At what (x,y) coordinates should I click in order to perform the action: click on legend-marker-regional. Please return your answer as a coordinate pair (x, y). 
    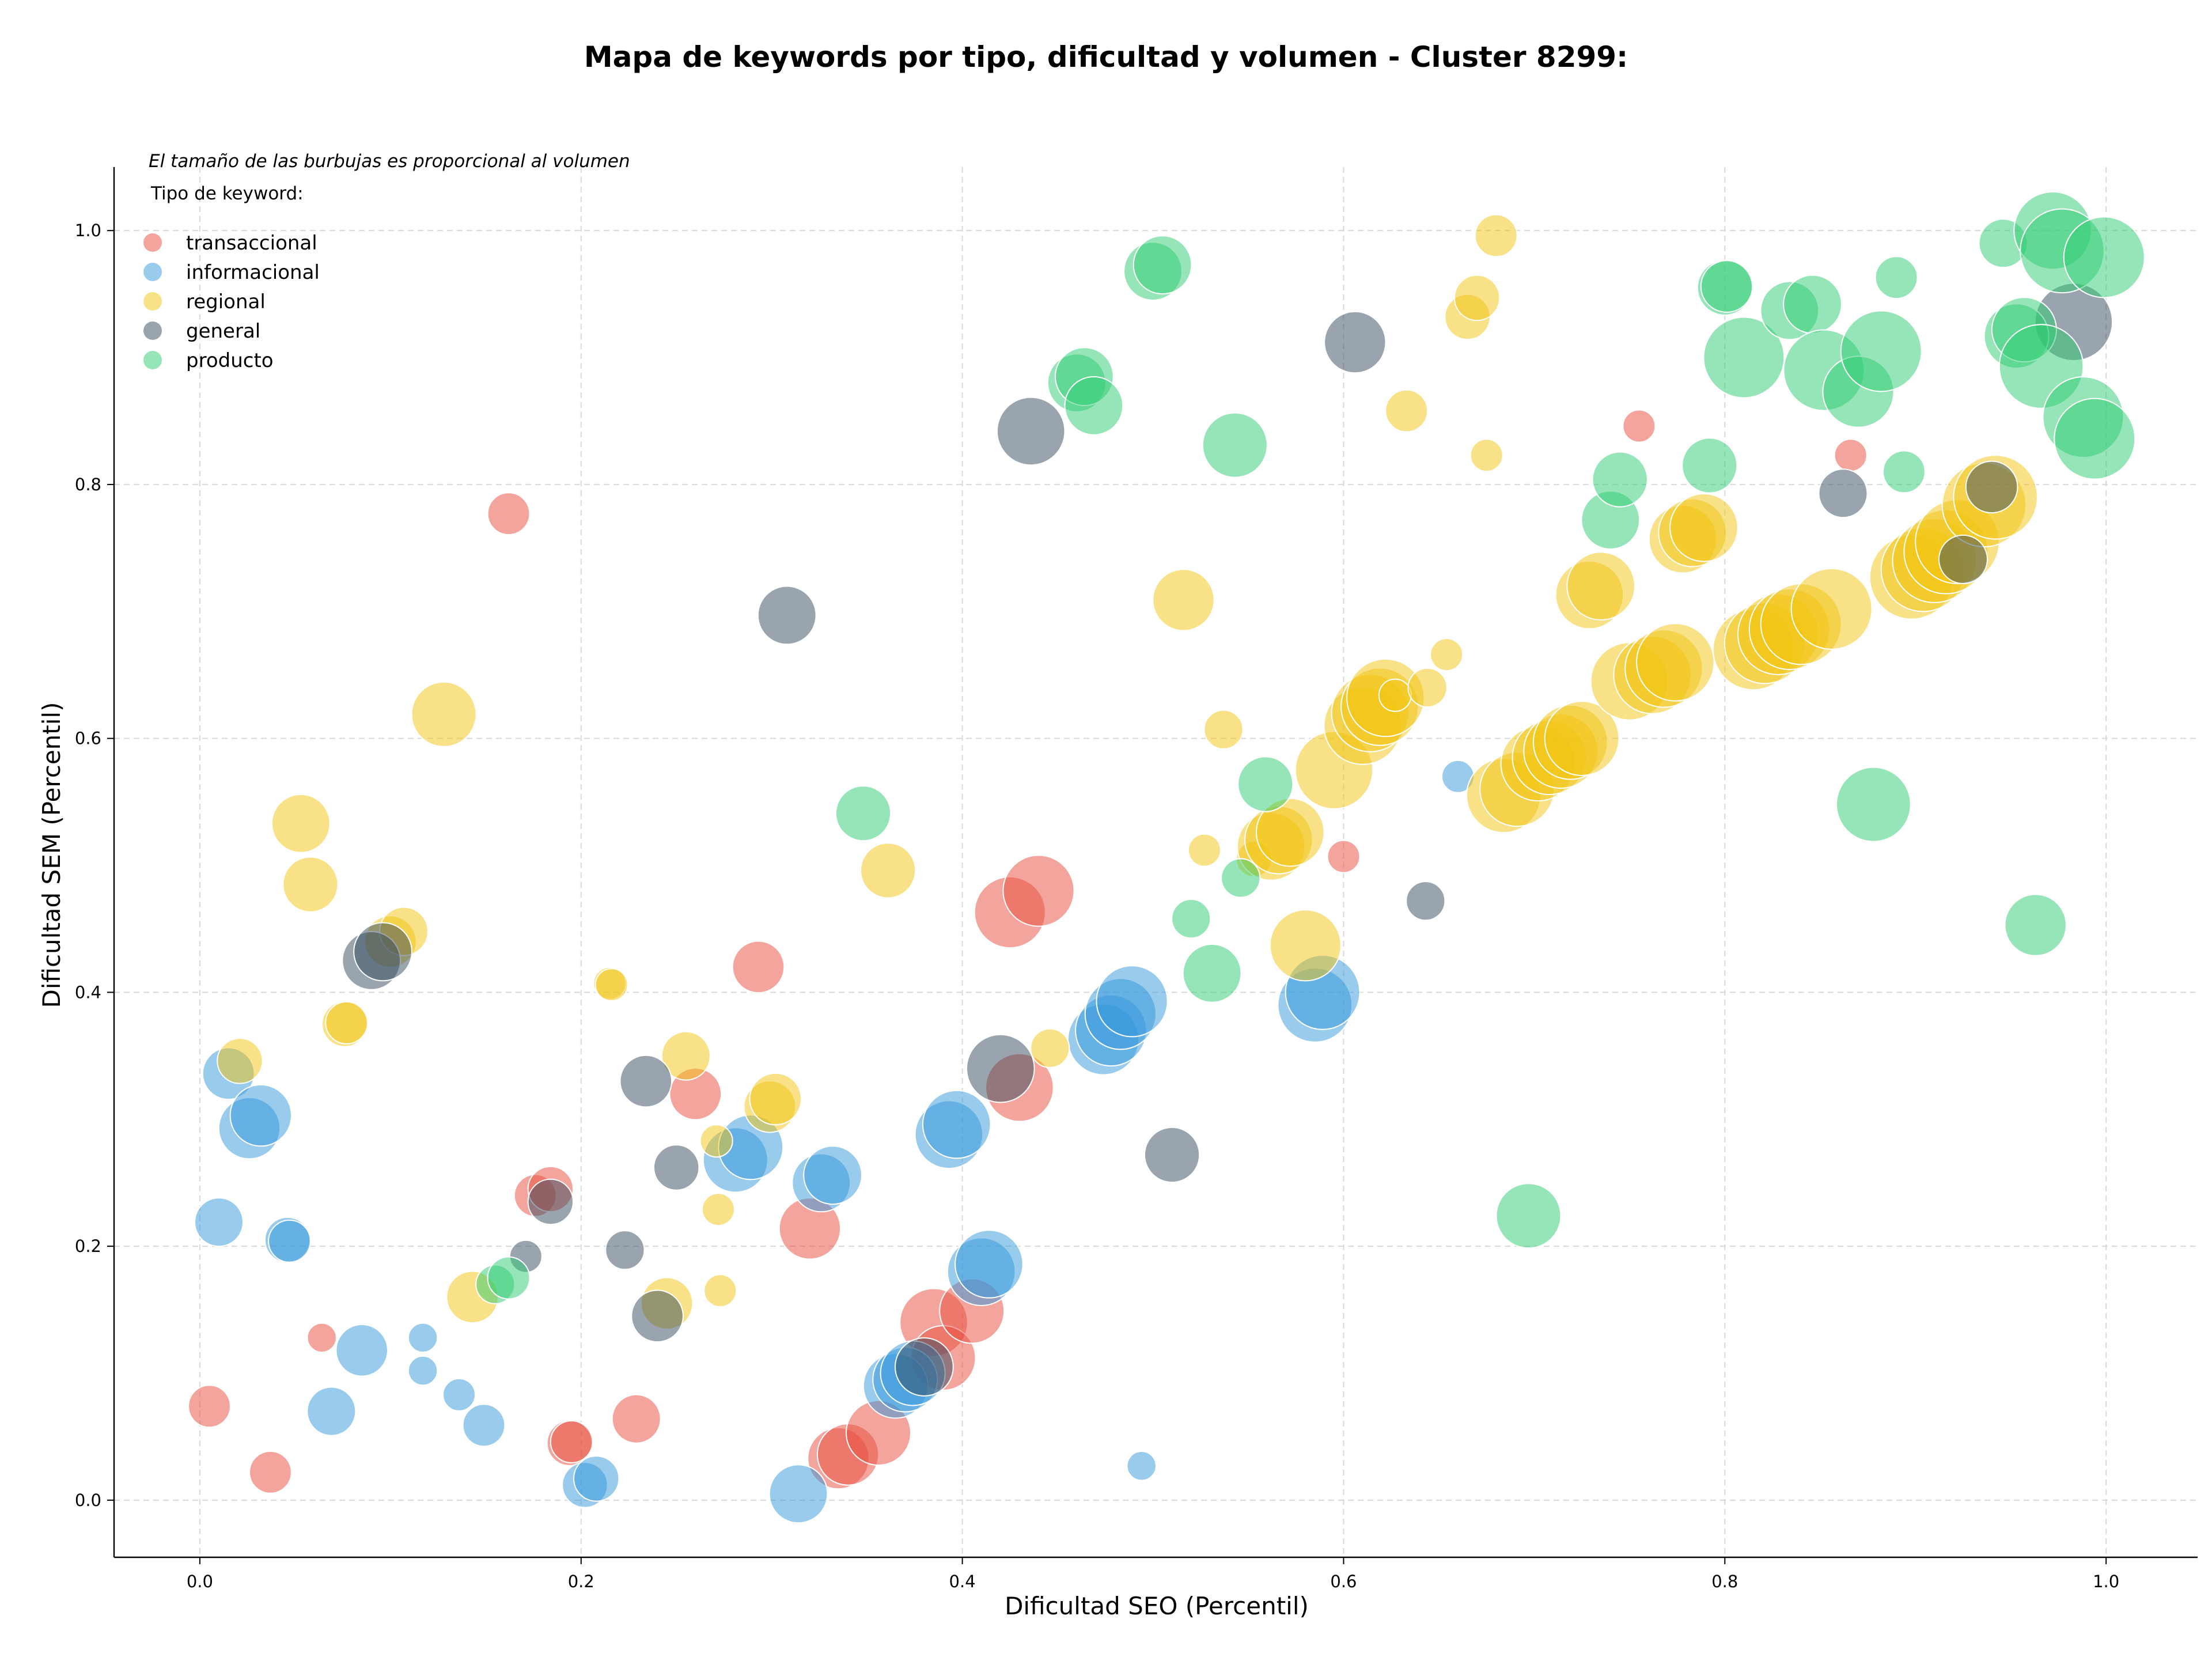
    Looking at the image, I should click on (152, 301).